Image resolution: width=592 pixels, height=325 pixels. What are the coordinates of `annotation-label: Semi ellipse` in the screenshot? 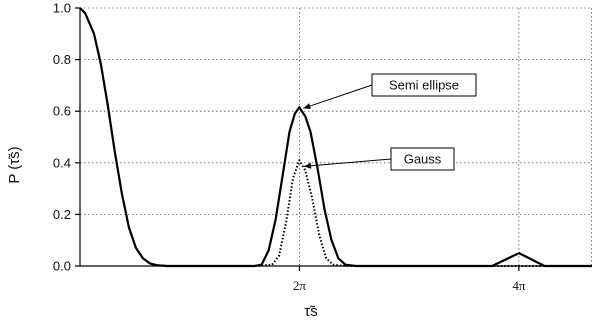 It's located at (424, 85).